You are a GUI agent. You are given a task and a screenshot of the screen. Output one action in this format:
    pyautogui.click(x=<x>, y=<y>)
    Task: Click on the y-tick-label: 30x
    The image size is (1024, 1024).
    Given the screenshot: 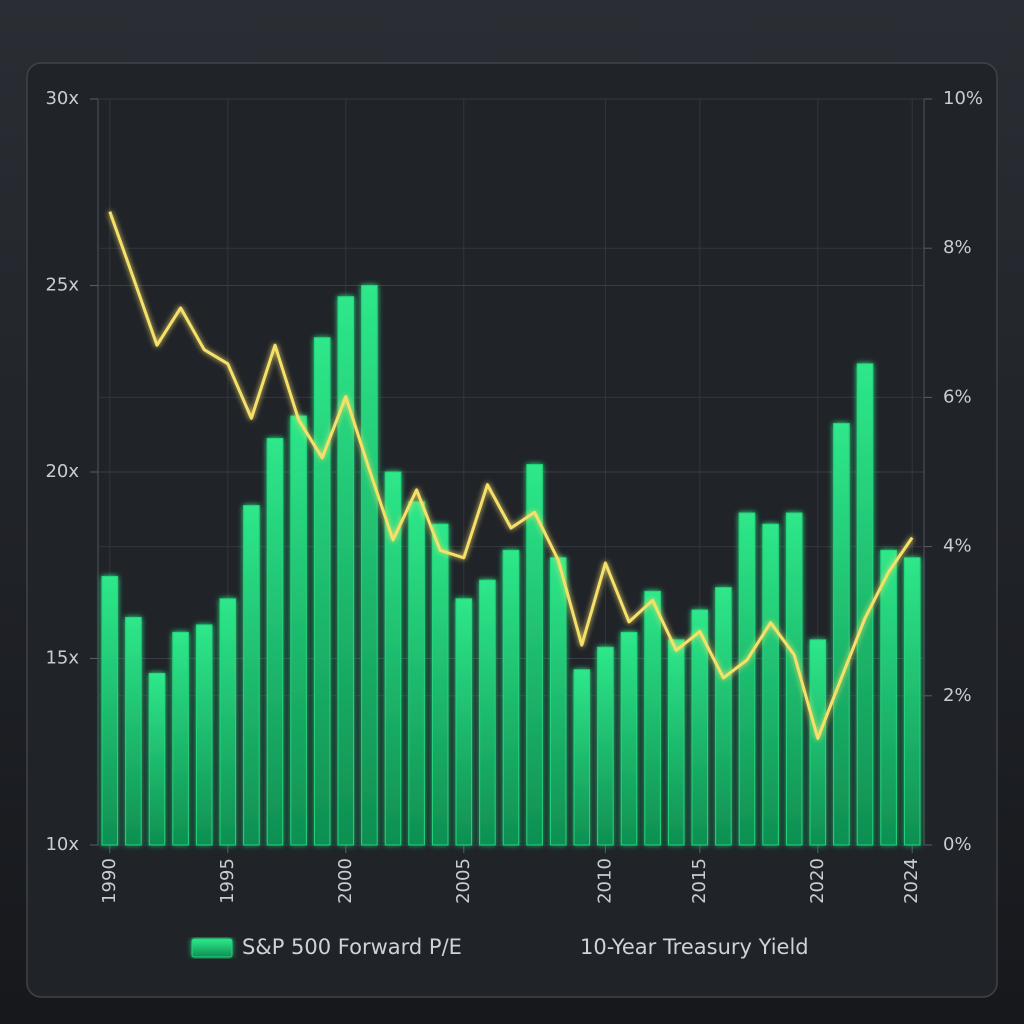 What is the action you would take?
    pyautogui.click(x=62, y=98)
    